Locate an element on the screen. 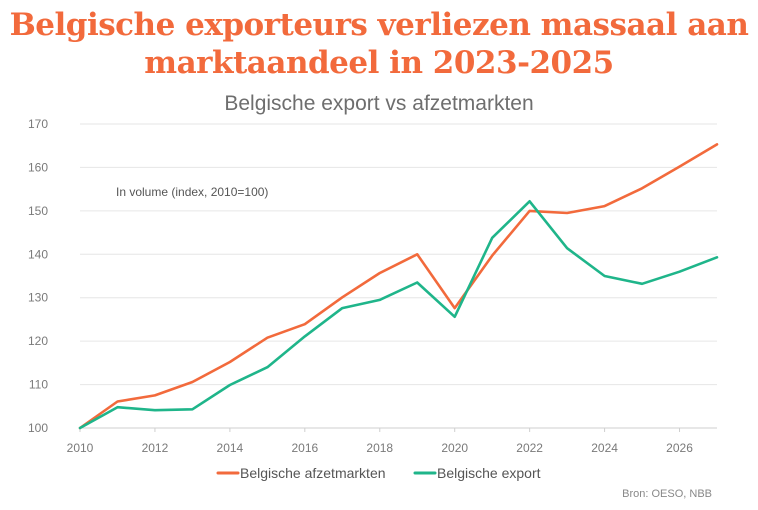 Image resolution: width=758 pixels, height=510 pixels. x-tick-label: 2012 is located at coordinates (155, 448).